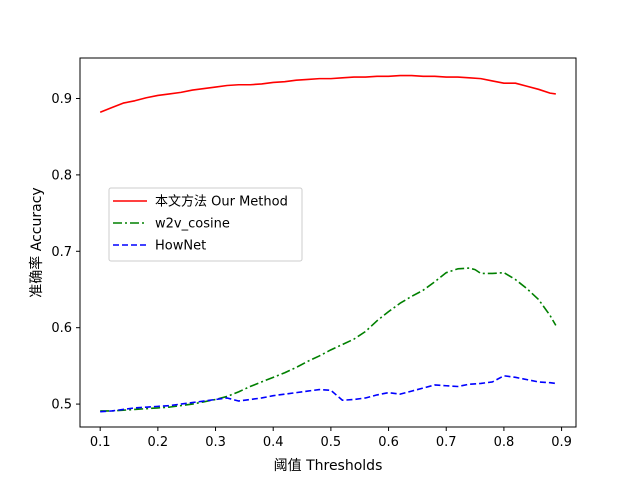 The width and height of the screenshot is (640, 480). I want to click on legend-label-hownet: HowNet, so click(180, 246).